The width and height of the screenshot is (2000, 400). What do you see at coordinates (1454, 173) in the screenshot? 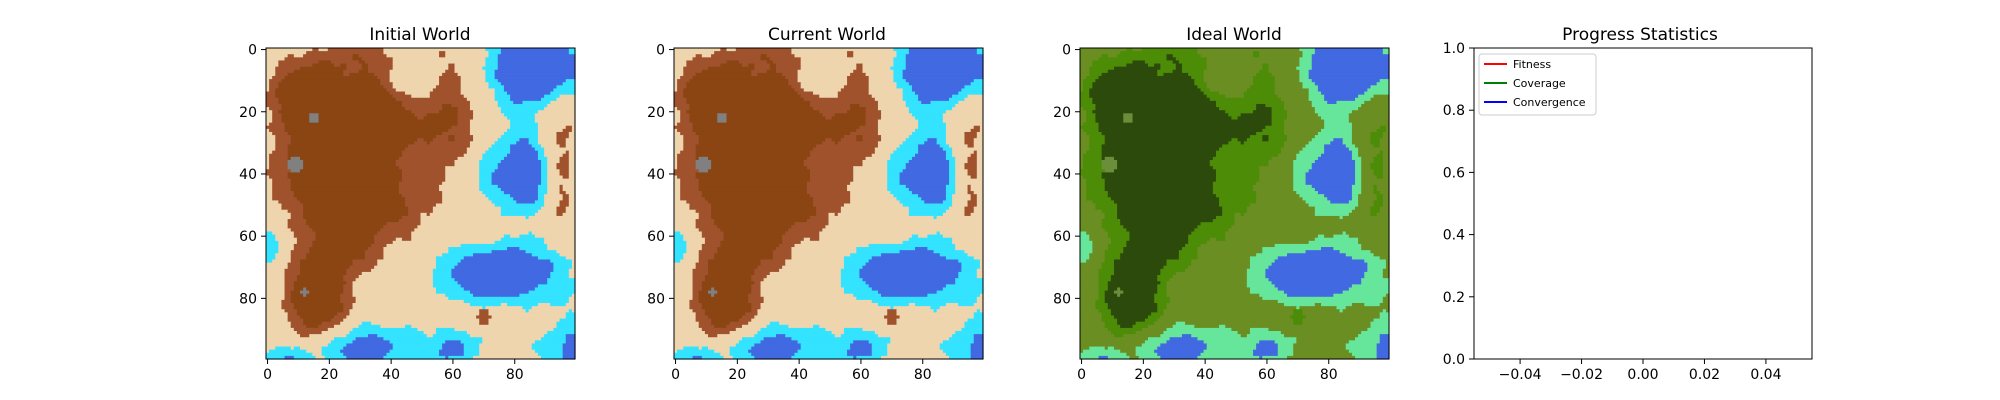
I see `y-tick-label: 0.6` at bounding box center [1454, 173].